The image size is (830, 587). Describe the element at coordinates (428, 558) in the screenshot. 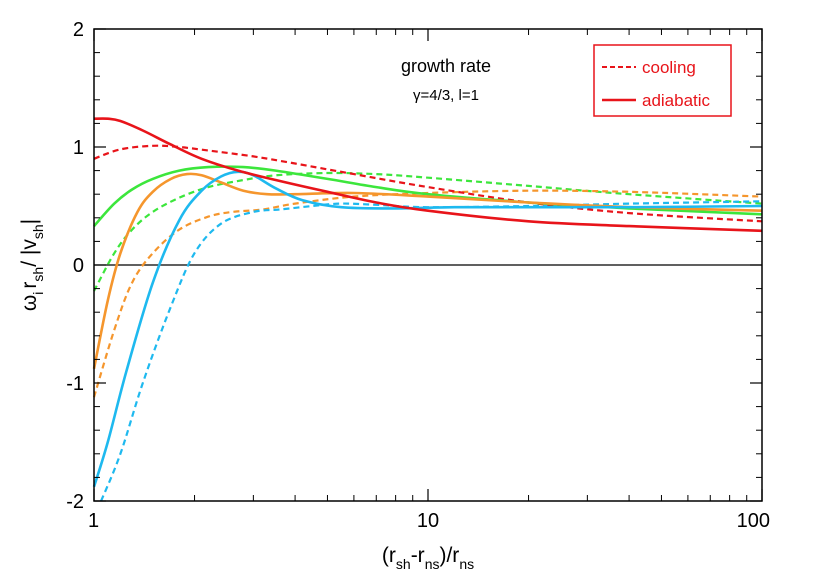

I see `x-axis-label: (rsh-rns)/rns` at that location.